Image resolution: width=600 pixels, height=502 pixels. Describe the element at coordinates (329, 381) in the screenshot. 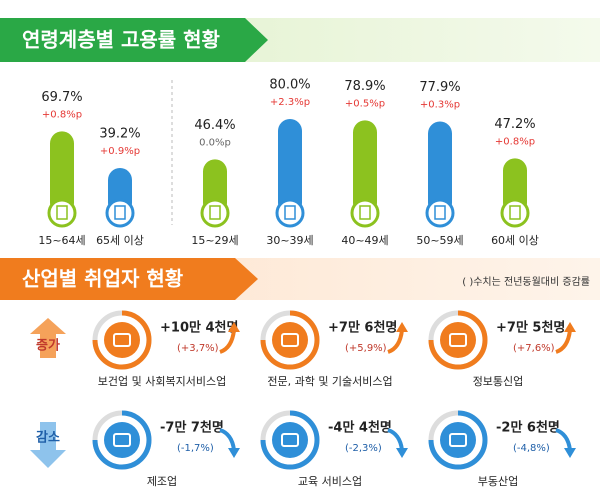

I see `industry-name: 전문, 과학 및 기술서비스업` at that location.